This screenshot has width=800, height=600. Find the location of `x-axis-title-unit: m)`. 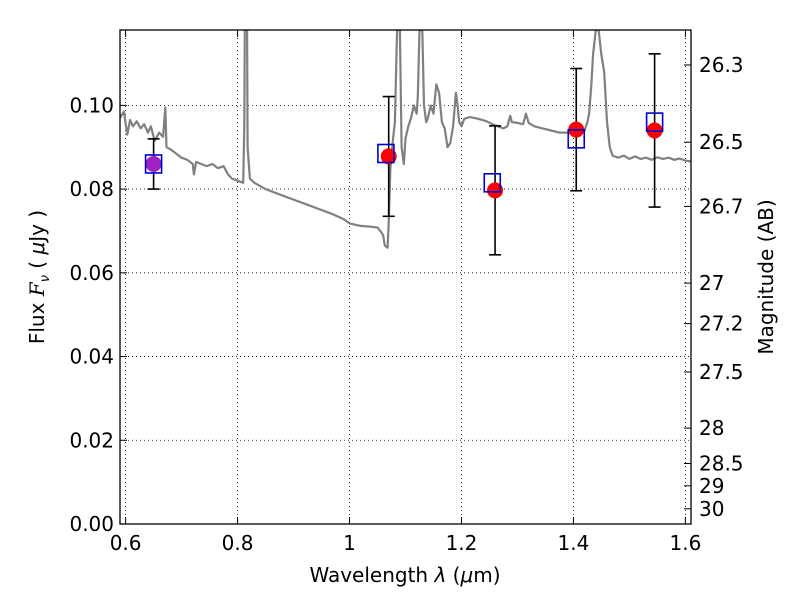

x-axis-title-unit: m) is located at coordinates (486, 575).